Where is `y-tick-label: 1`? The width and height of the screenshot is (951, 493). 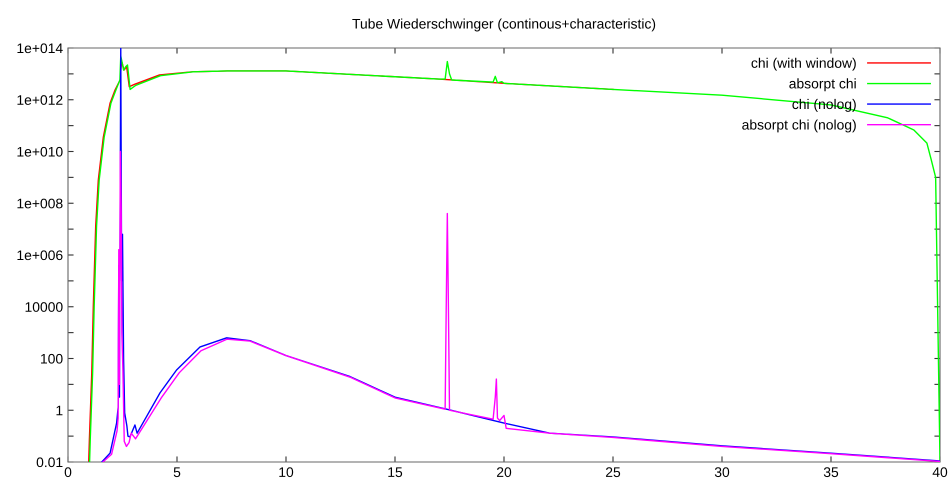
y-tick-label: 1 is located at coordinates (59, 411).